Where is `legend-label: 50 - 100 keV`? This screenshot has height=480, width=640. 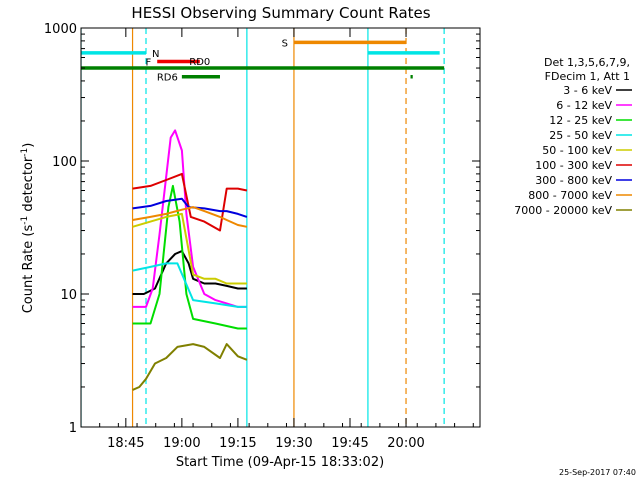 legend-label: 50 - 100 keV is located at coordinates (577, 150).